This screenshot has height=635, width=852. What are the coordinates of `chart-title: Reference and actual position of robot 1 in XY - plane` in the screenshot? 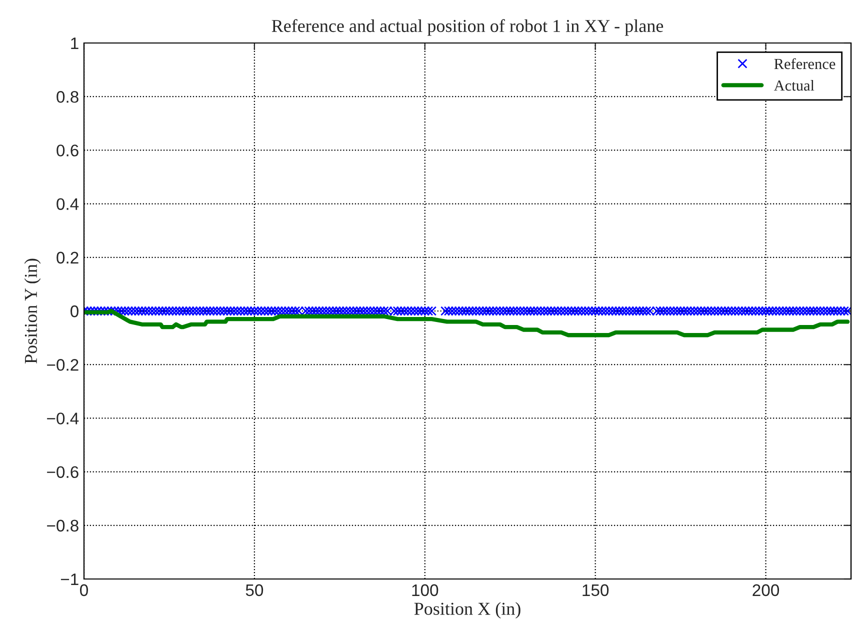 It's located at (468, 27).